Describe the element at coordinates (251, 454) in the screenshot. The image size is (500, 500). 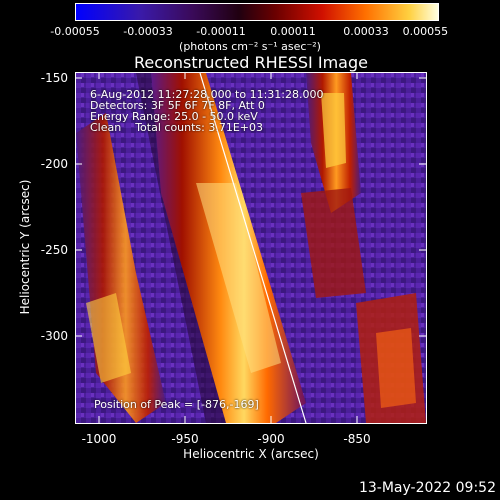
I see `x-axis-label: Heliocentric X (arcsec)` at that location.